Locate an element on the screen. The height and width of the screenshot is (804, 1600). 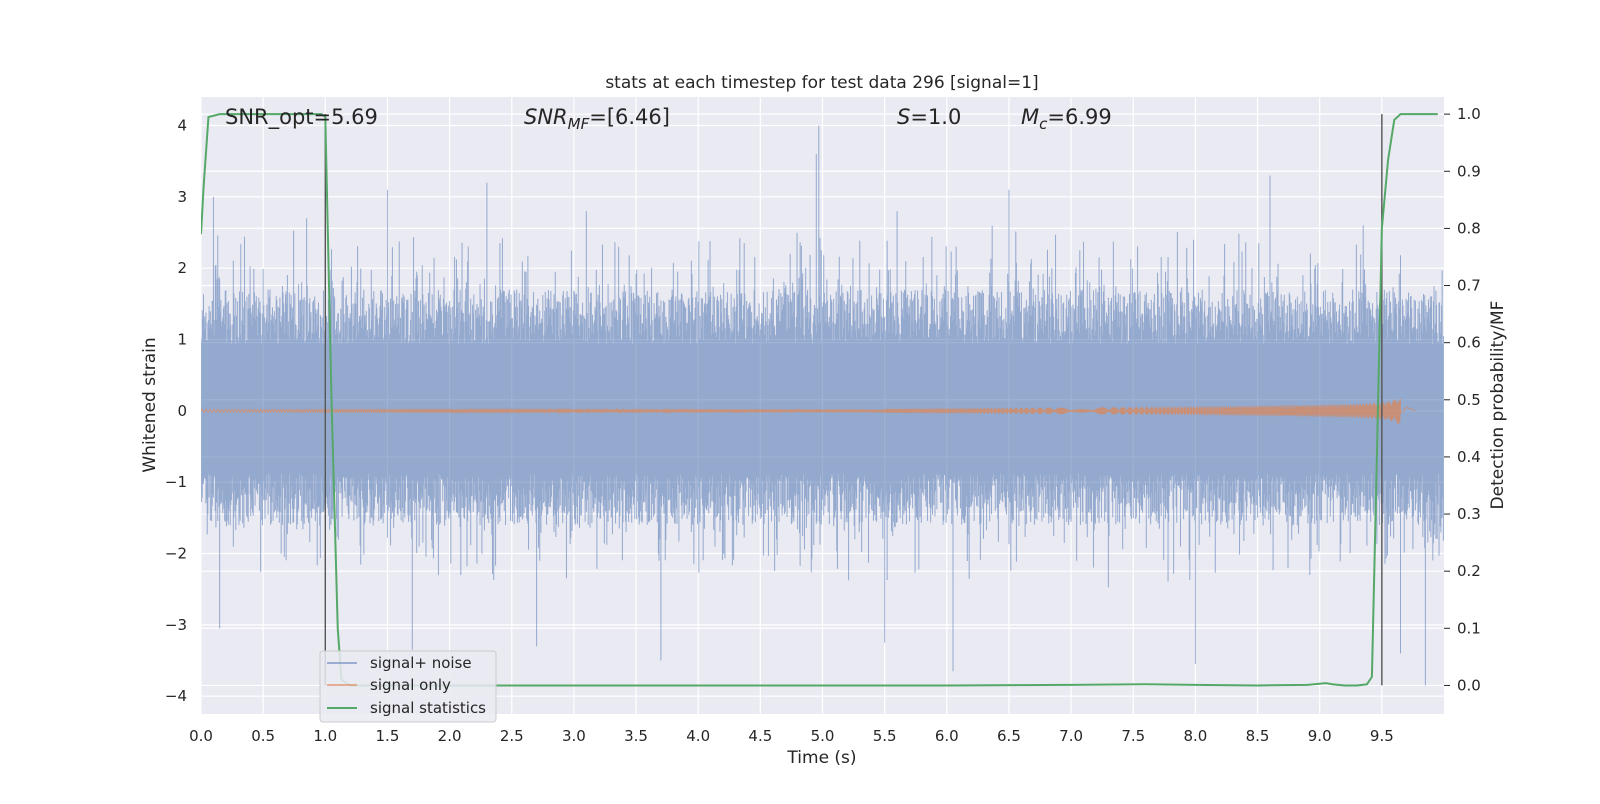
y-axis-label: Whitened strain is located at coordinates (150, 404).